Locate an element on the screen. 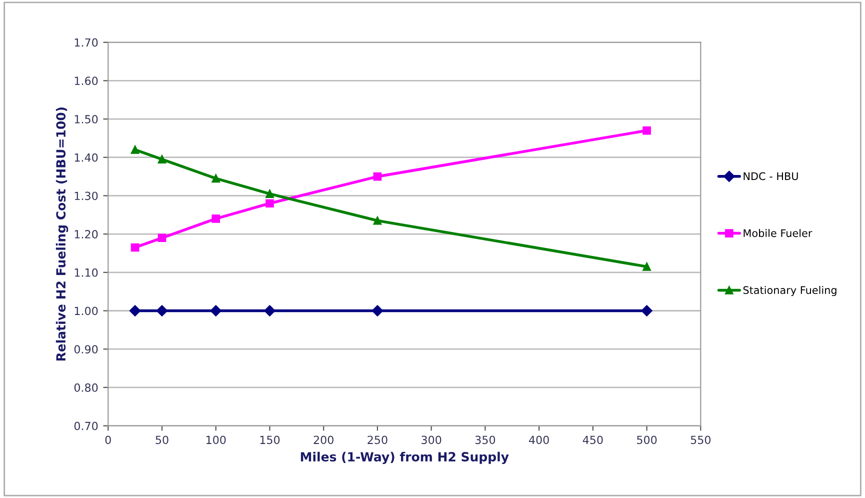  y-axis-title: Relative H2 Fueling Cost (HBU=100) is located at coordinates (62, 234).